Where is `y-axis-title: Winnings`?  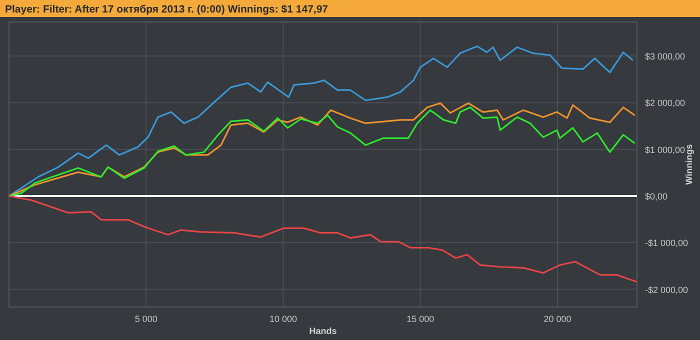
y-axis-title: Winnings is located at coordinates (689, 164).